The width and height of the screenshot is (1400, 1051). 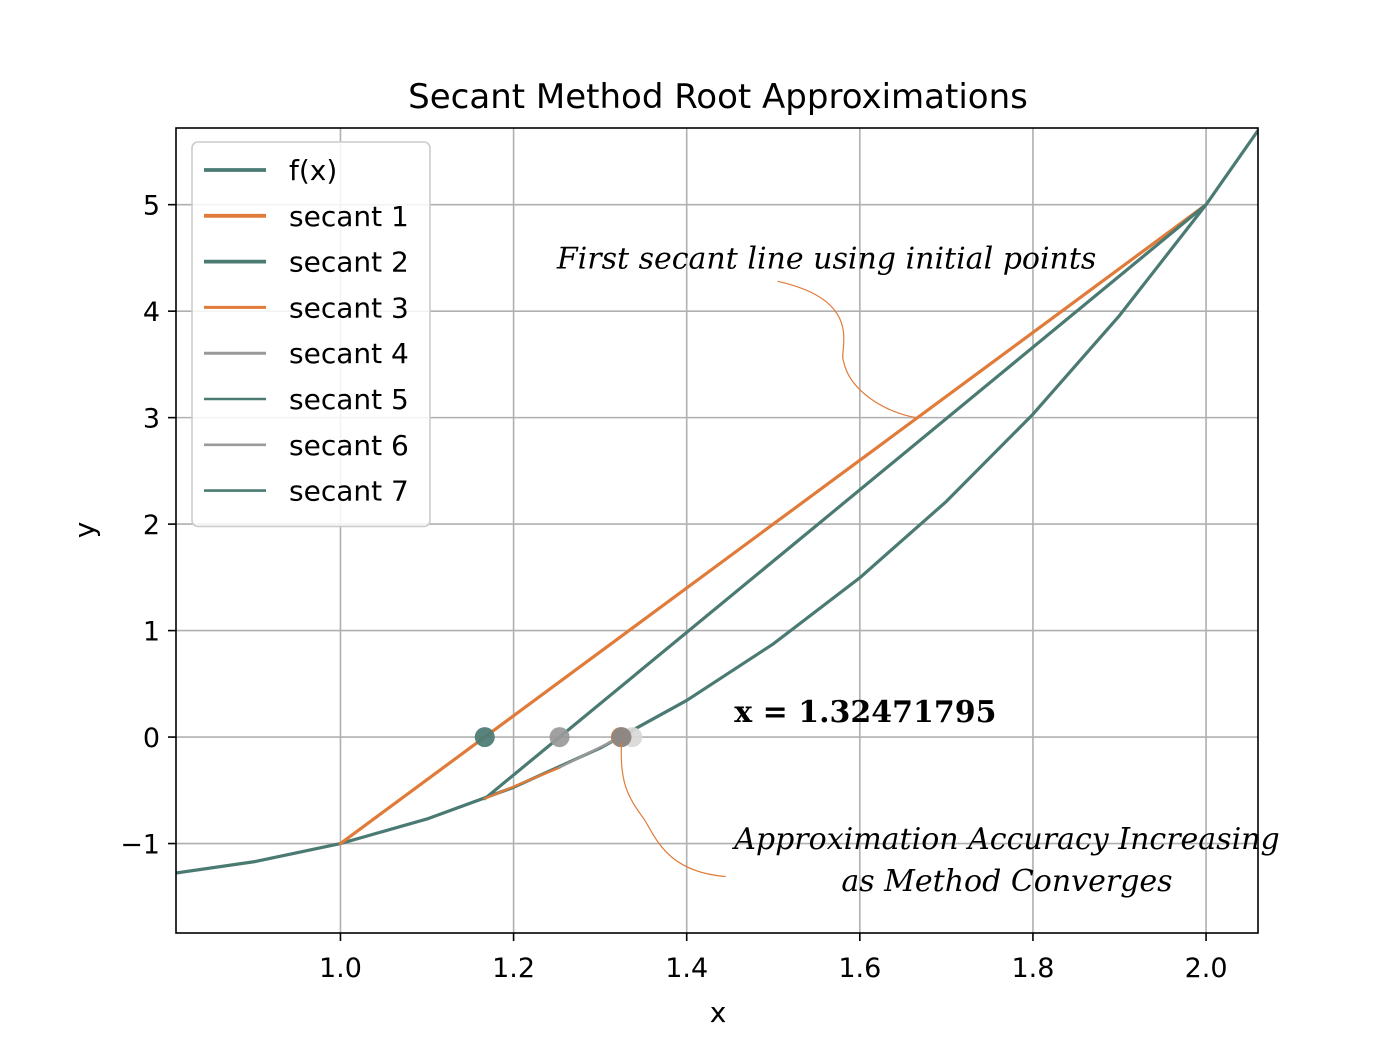 I want to click on legend-label: secant 5, so click(x=349, y=399).